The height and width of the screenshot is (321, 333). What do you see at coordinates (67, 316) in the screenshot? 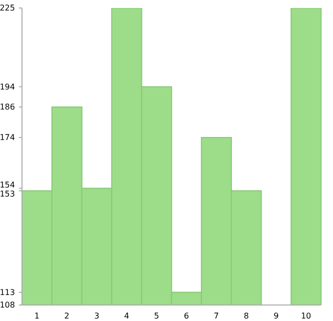
I see `x-tick-label: 2` at bounding box center [67, 316].